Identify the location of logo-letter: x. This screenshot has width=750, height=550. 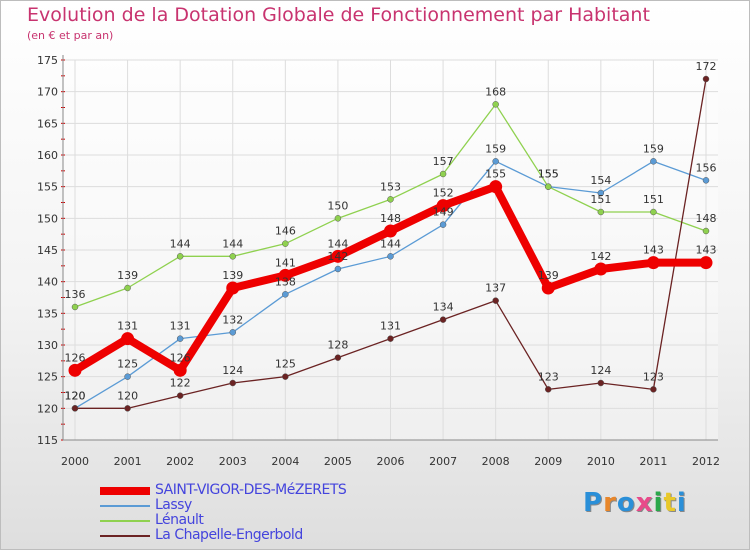
(644, 503).